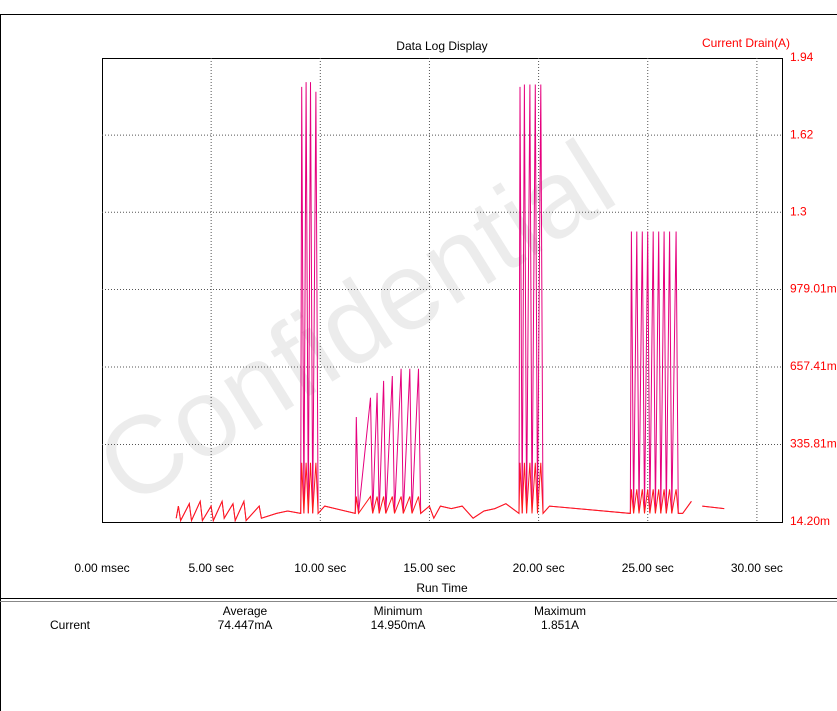  Describe the element at coordinates (810, 521) in the screenshot. I see `y-tick-label: 14.20m` at that location.